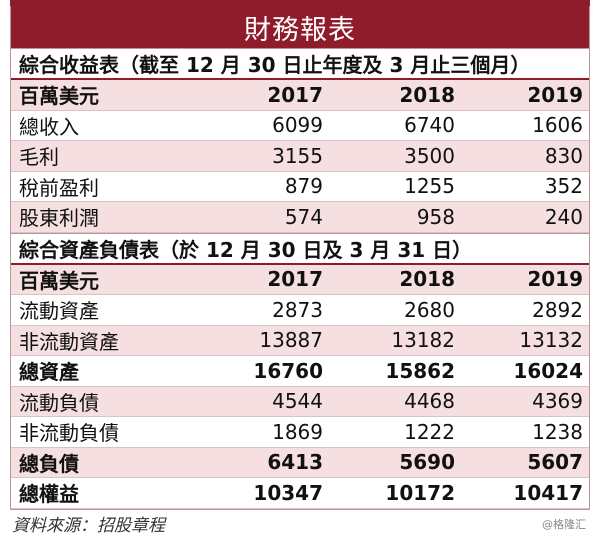 The width and height of the screenshot is (600, 536). Describe the element at coordinates (557, 125) in the screenshot. I see `cell-2019: 1606` at that location.